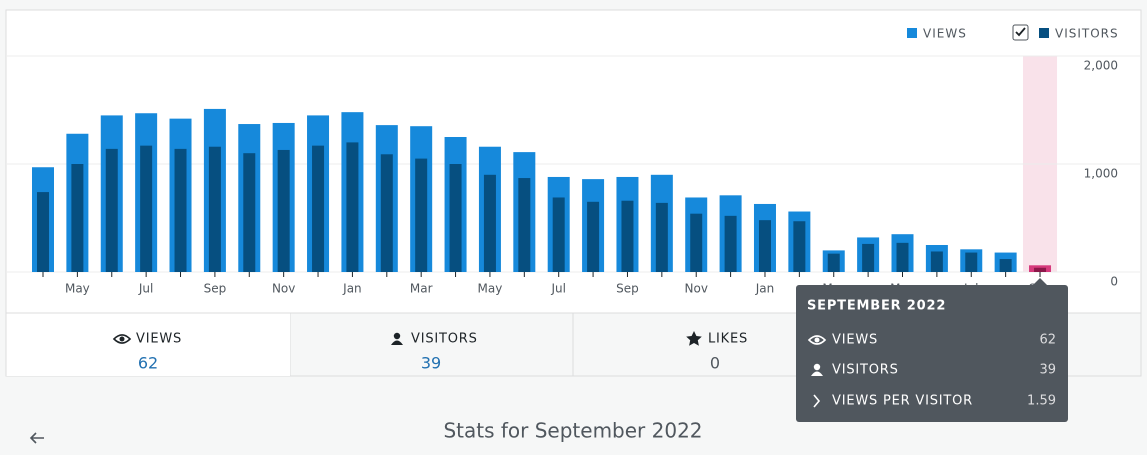 This screenshot has width=1147, height=455. What do you see at coordinates (694, 338) in the screenshot?
I see `star-icon` at bounding box center [694, 338].